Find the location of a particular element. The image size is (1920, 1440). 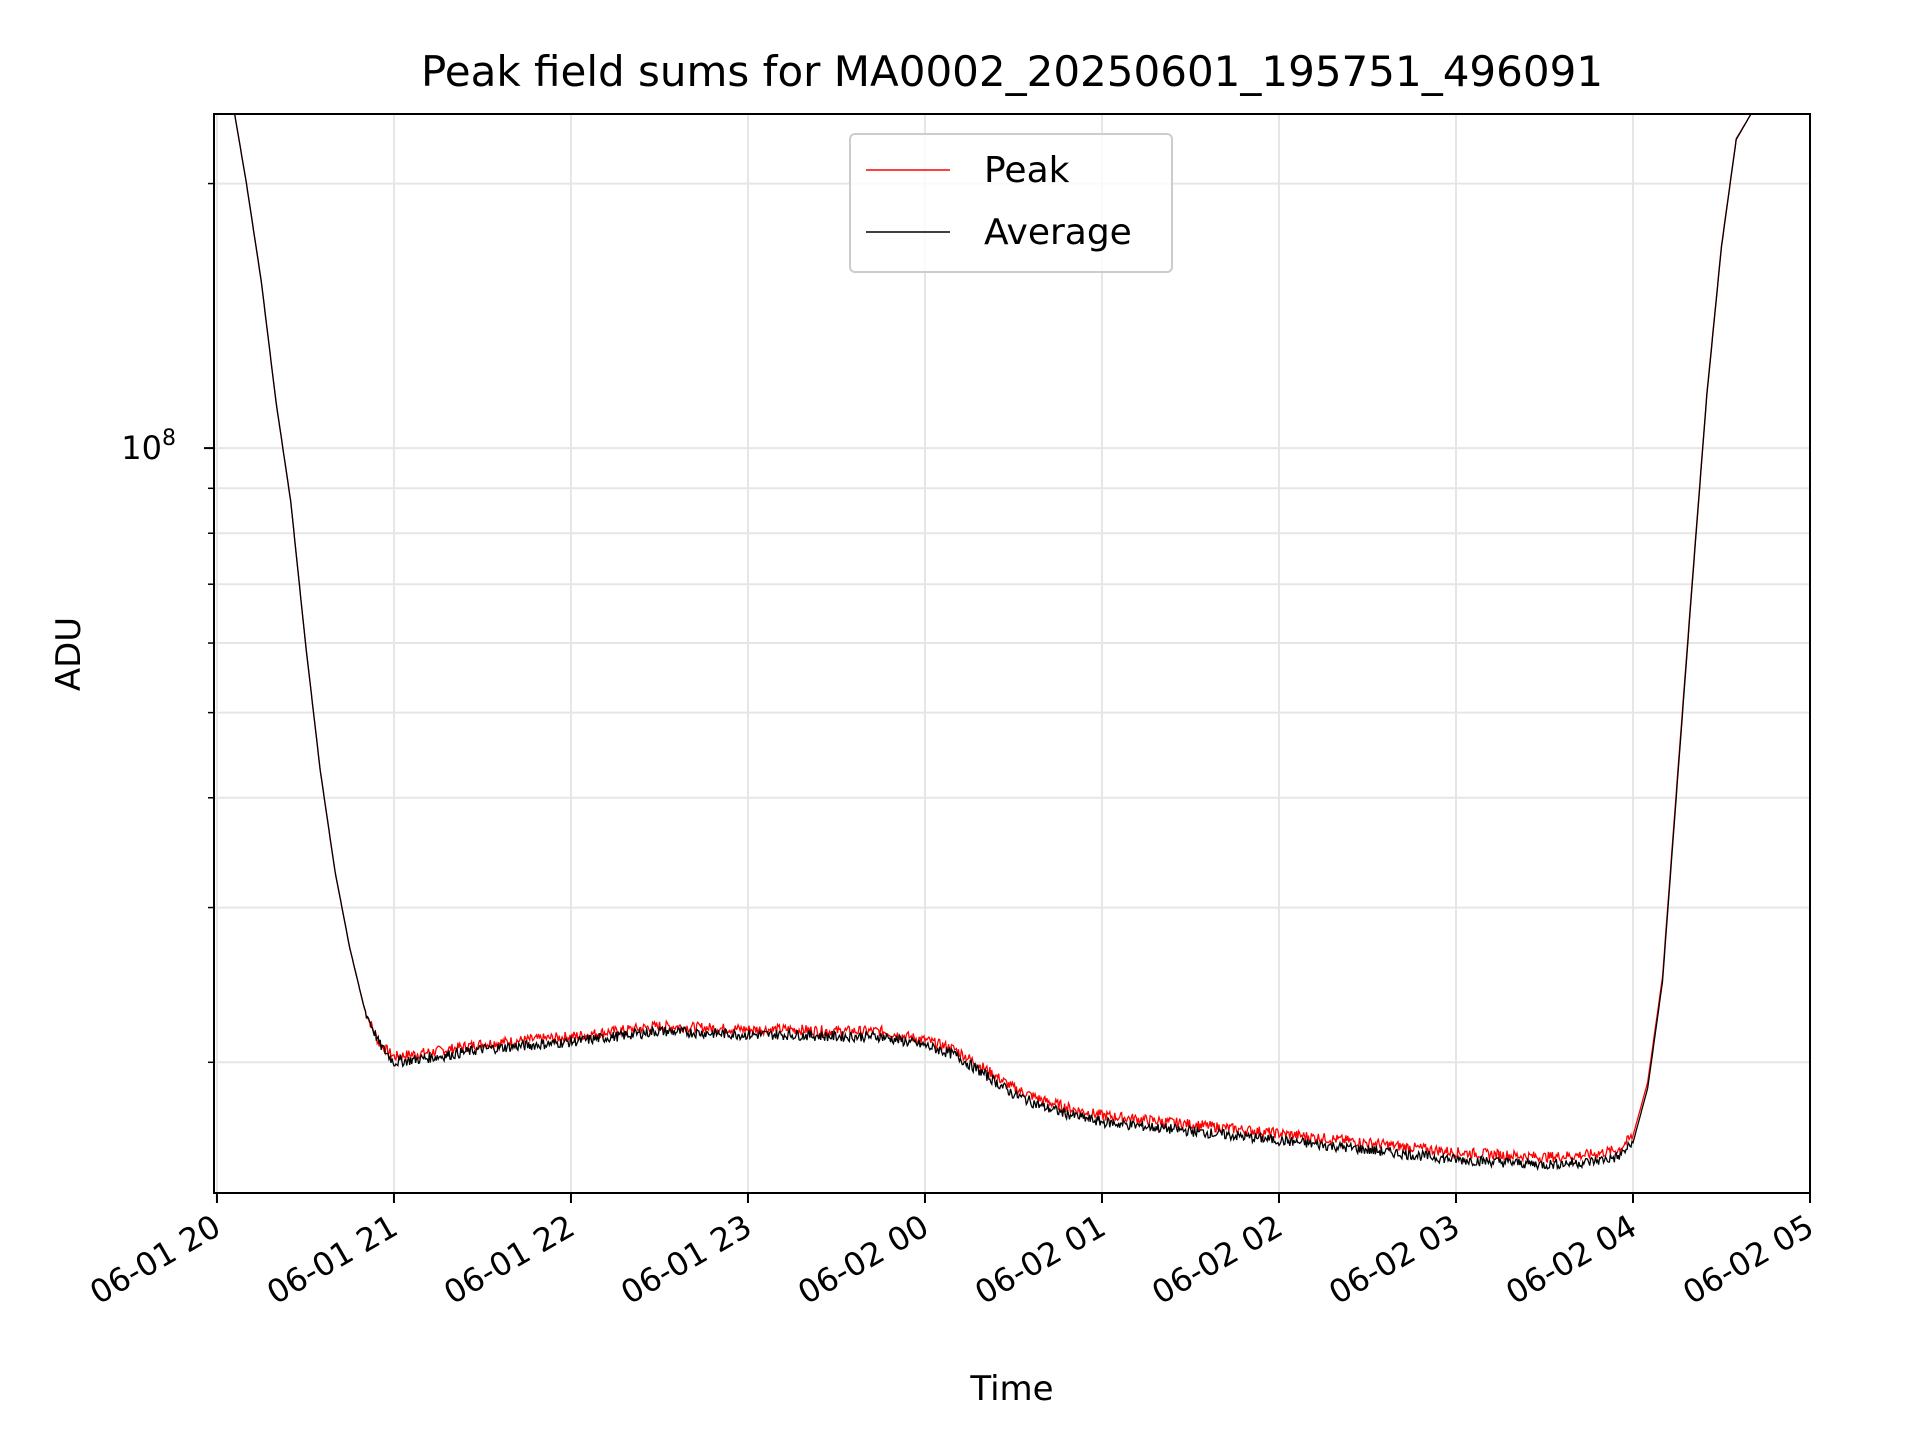

legend-peak-label: Peak is located at coordinates (1027, 170).